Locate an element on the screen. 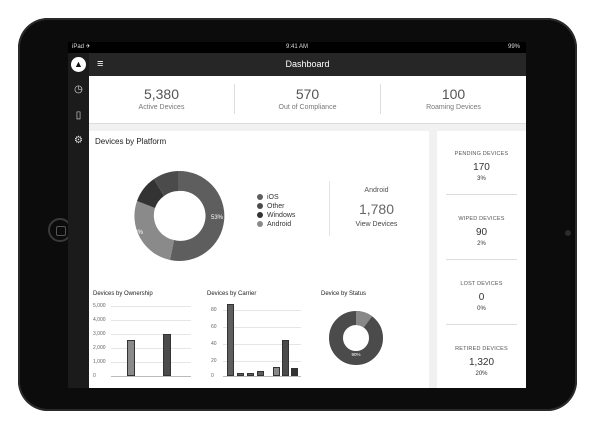 The image size is (595, 429). clock-icon: ◷ is located at coordinates (78, 89).